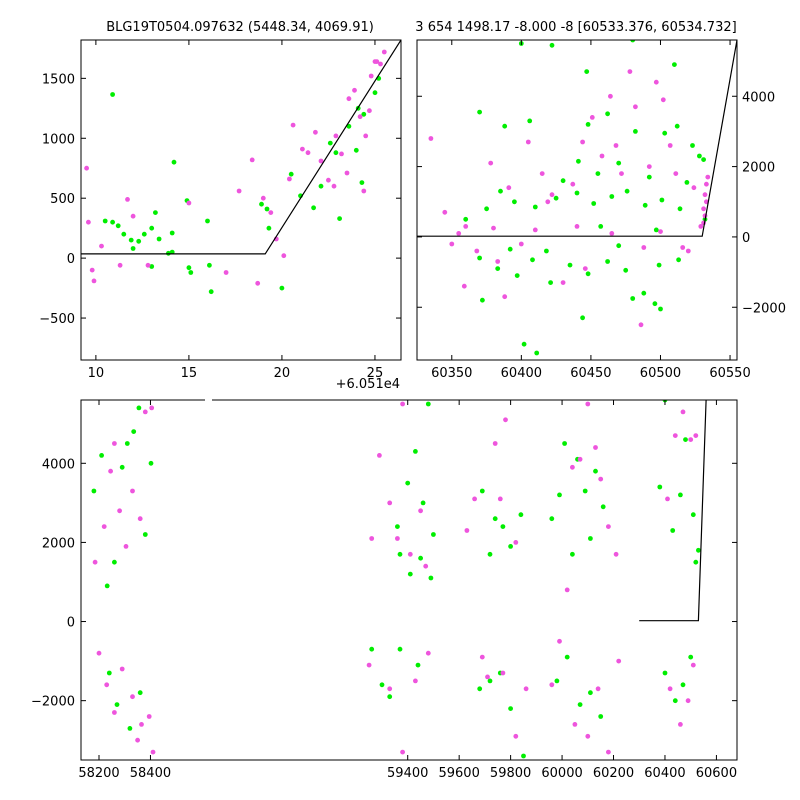  What do you see at coordinates (561, 773) in the screenshot?
I see `x-tick-label: 60000` at bounding box center [561, 773].